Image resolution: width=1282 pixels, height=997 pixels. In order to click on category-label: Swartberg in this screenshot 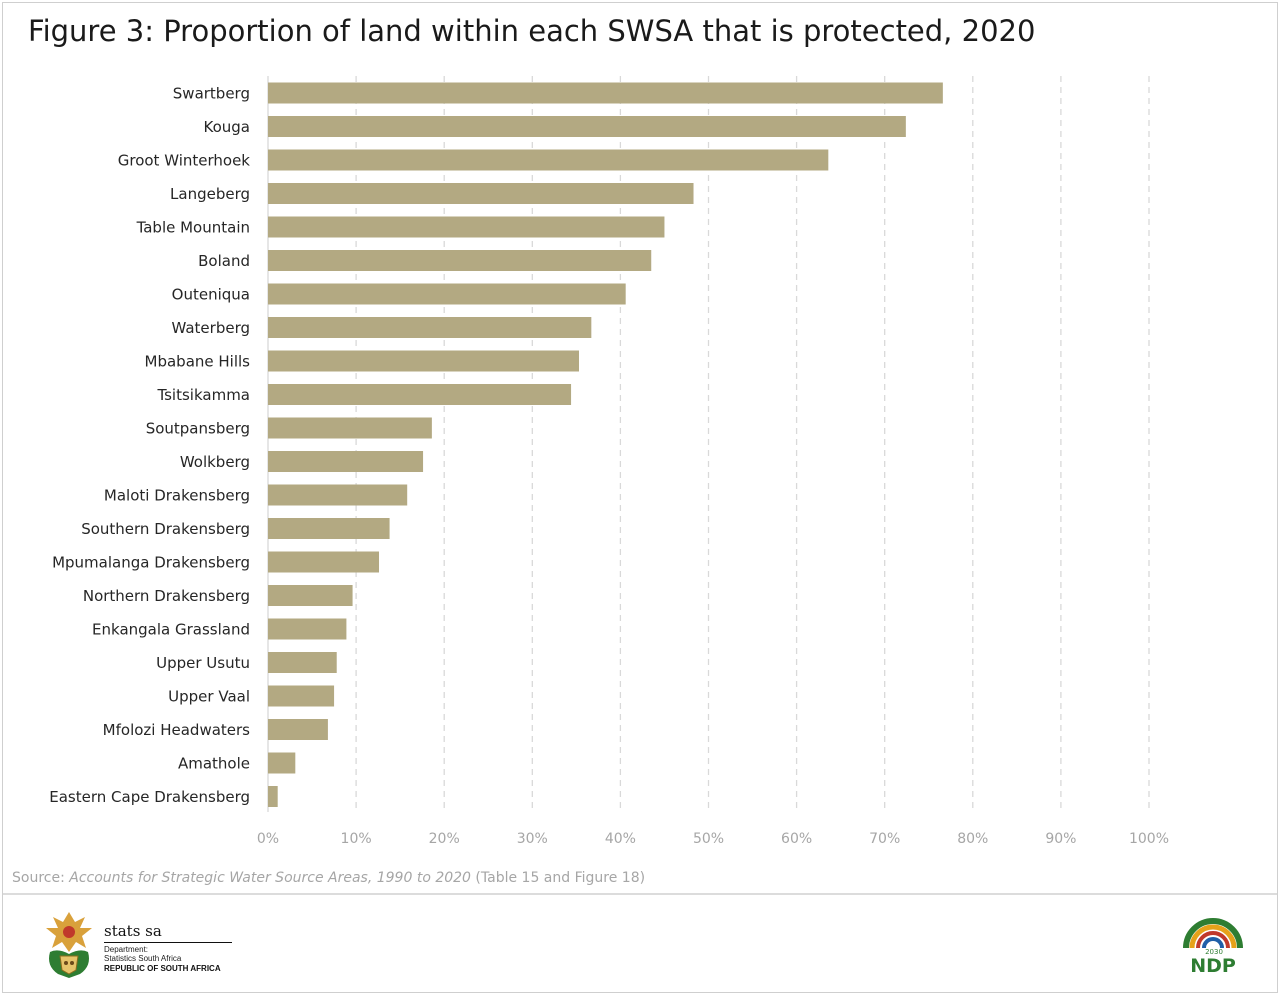, I will do `click(211, 94)`.